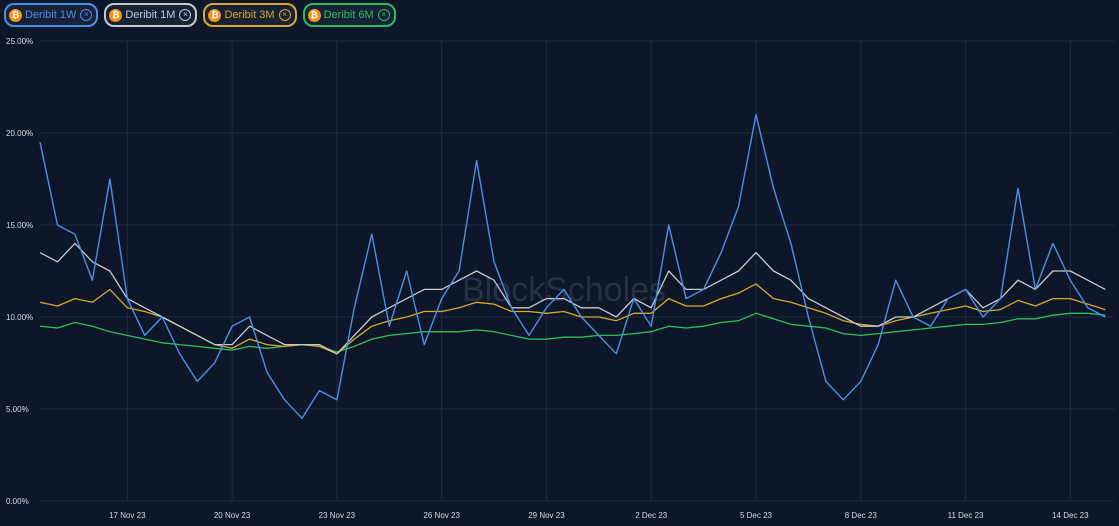  I want to click on legend-chip-1w: ₿ Deribit 1W ×, so click(51, 15).